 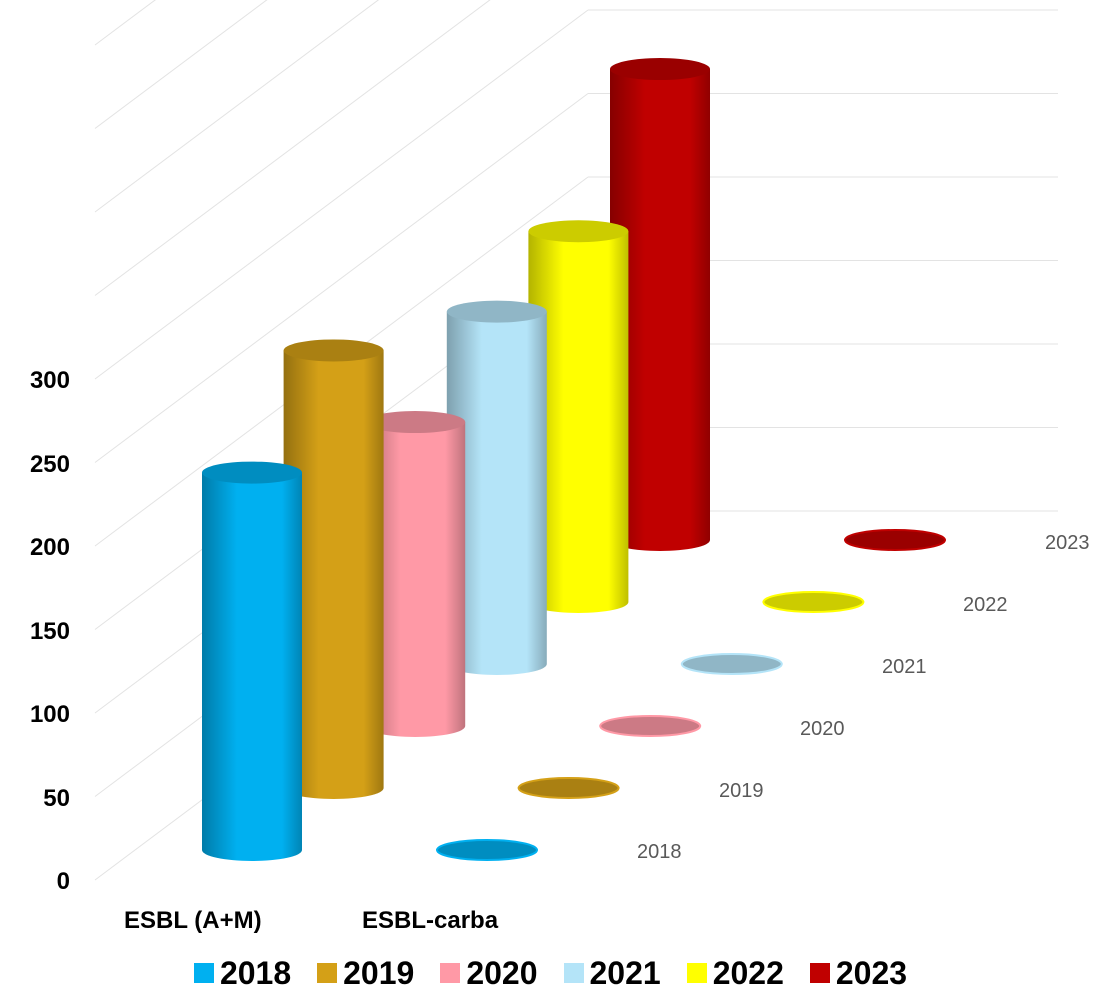 I want to click on legend-item-2018: 2018, so click(x=242, y=973).